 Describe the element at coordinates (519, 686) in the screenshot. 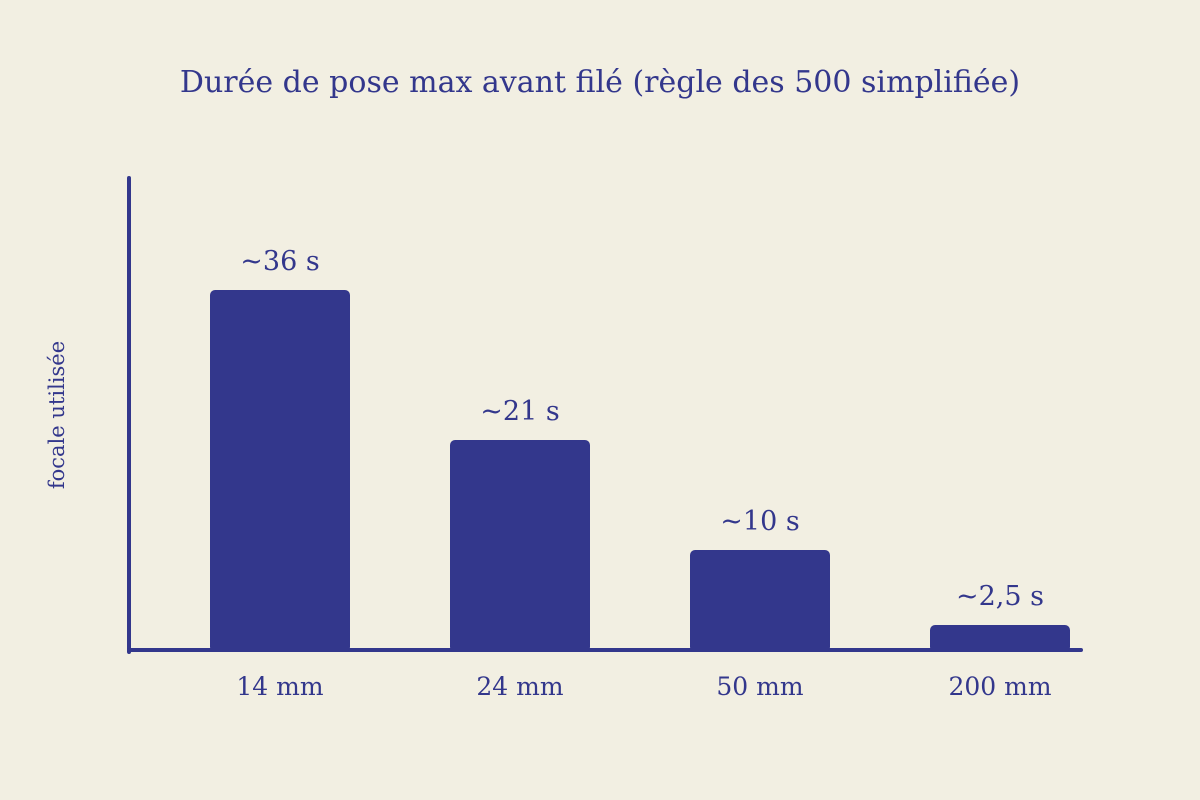

I see `x-tick-label: 24 mm` at that location.